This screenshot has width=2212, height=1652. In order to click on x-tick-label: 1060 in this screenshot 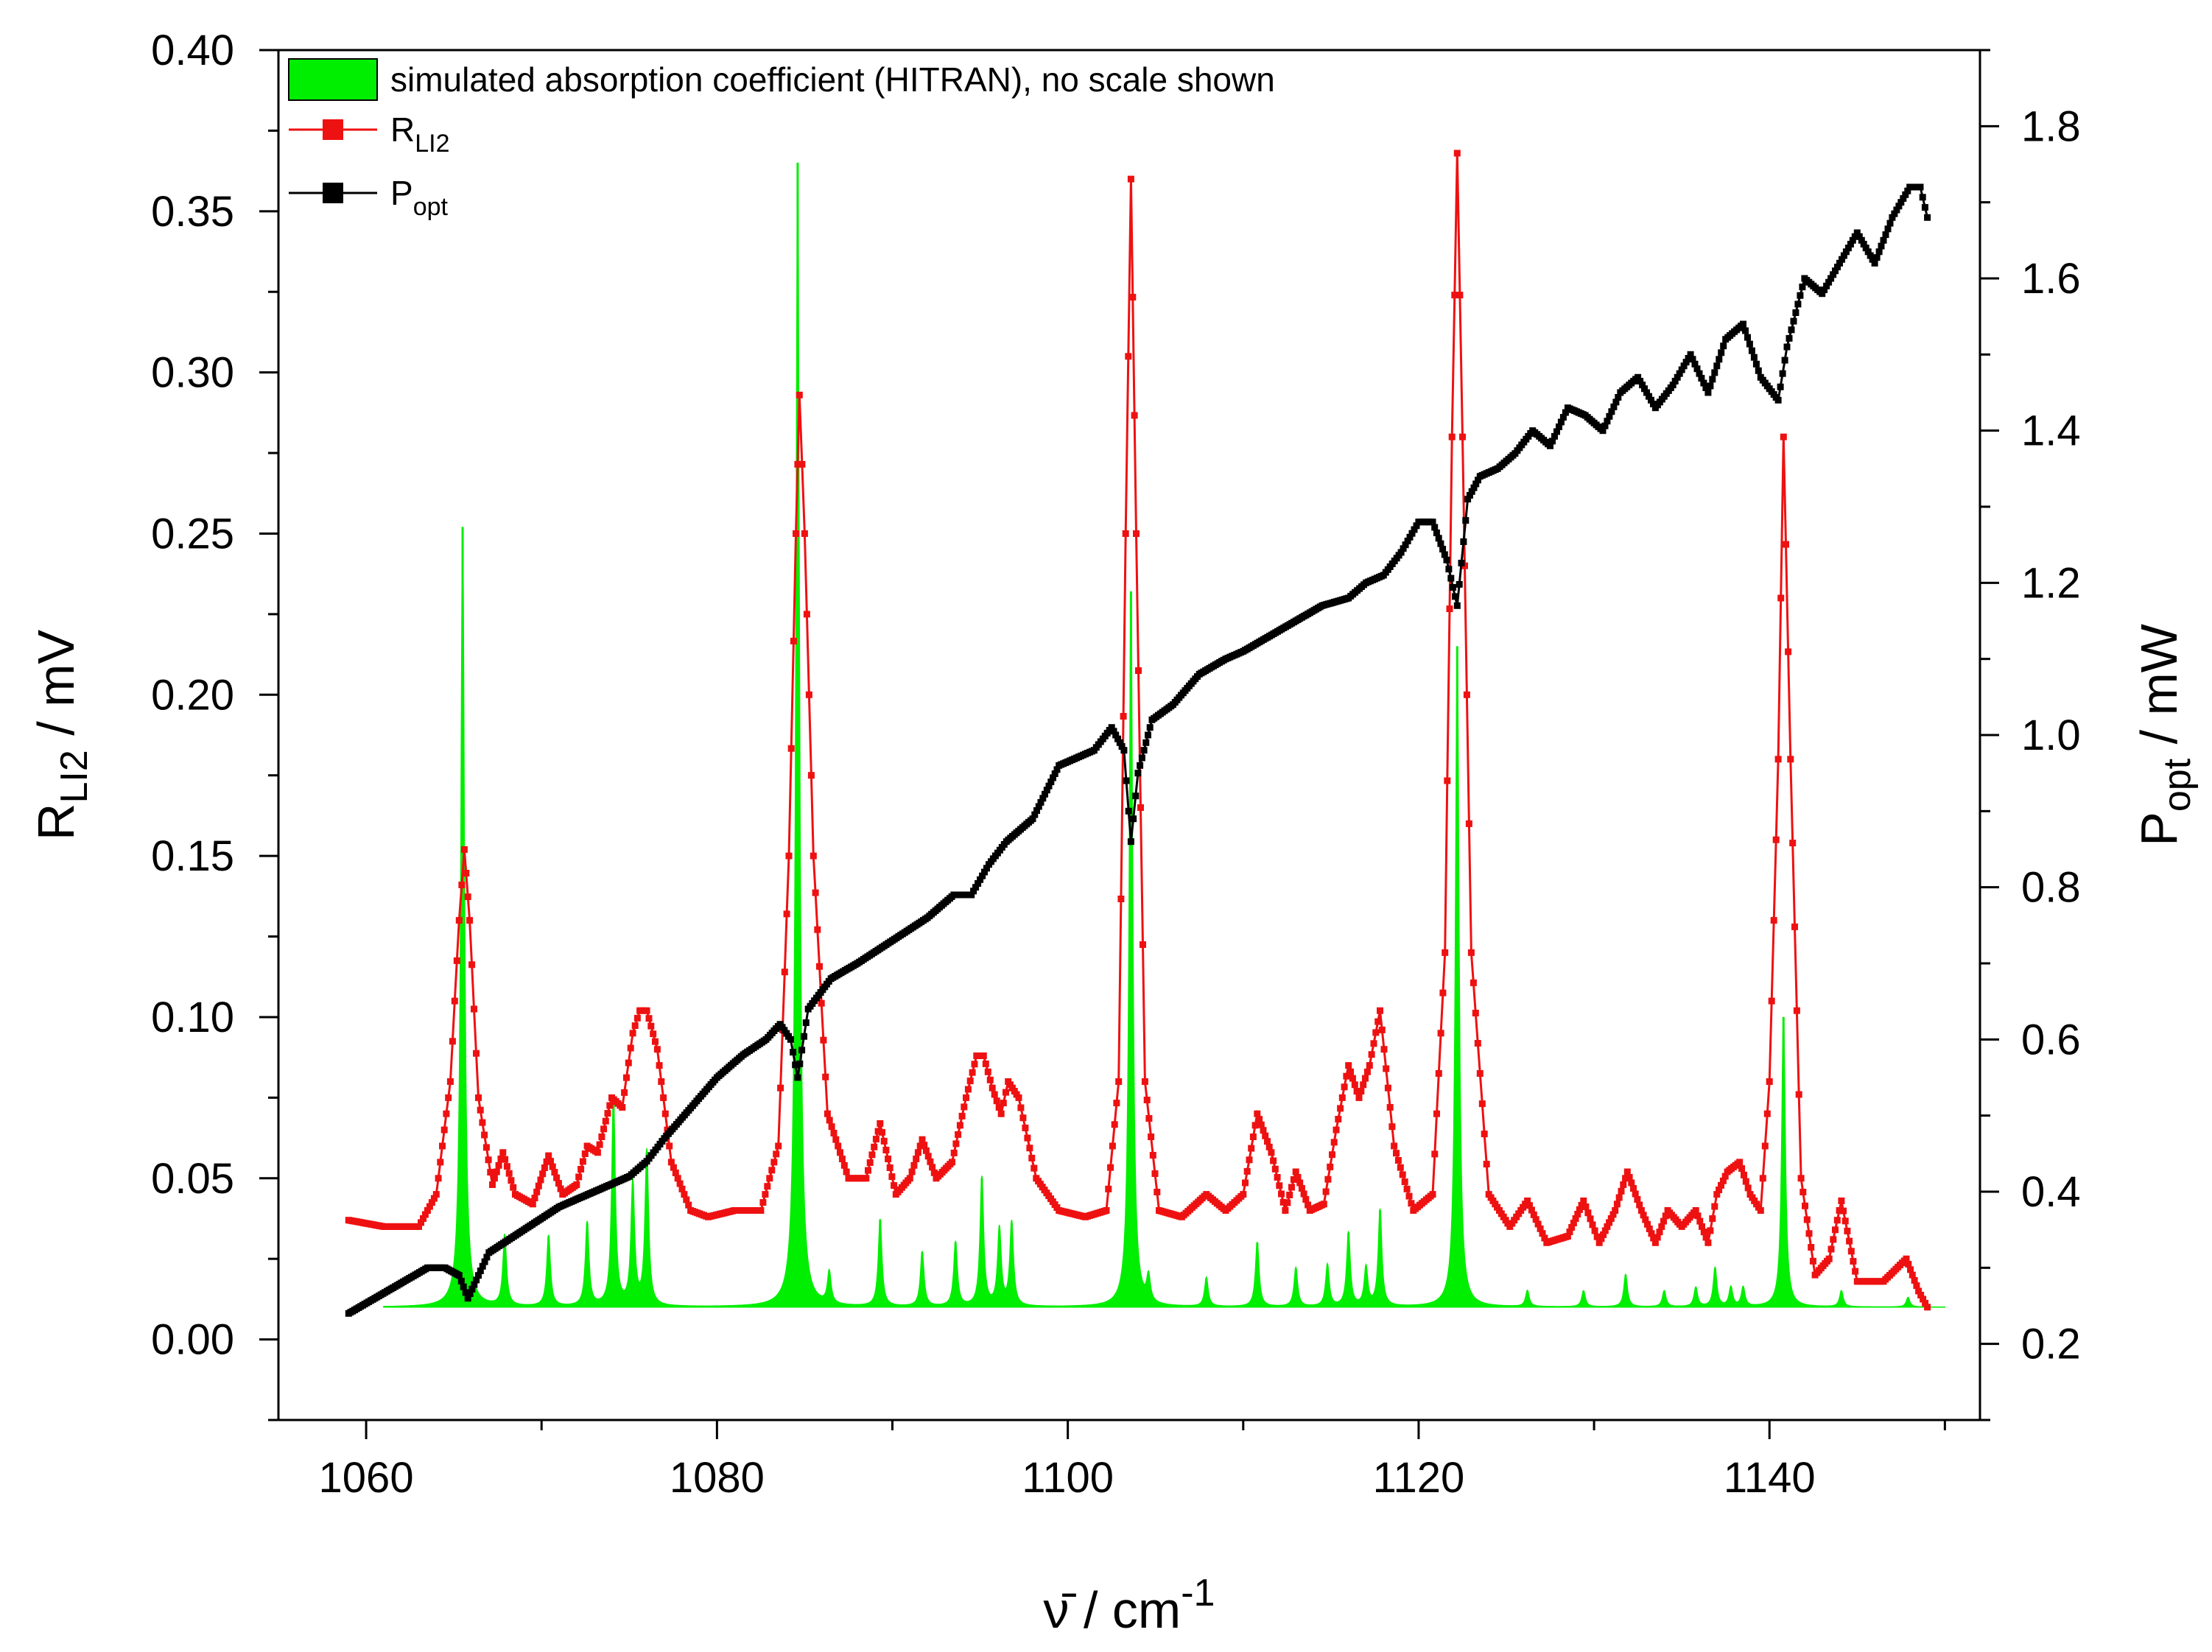, I will do `click(366, 1478)`.